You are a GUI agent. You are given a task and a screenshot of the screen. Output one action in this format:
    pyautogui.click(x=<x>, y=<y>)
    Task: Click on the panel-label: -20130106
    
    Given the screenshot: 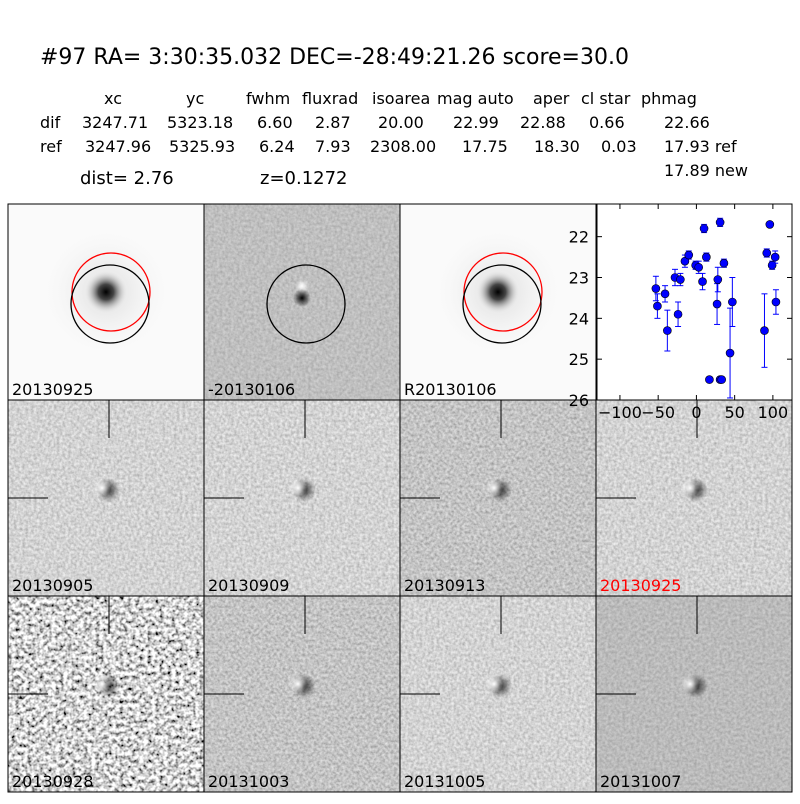 What is the action you would take?
    pyautogui.click(x=251, y=389)
    